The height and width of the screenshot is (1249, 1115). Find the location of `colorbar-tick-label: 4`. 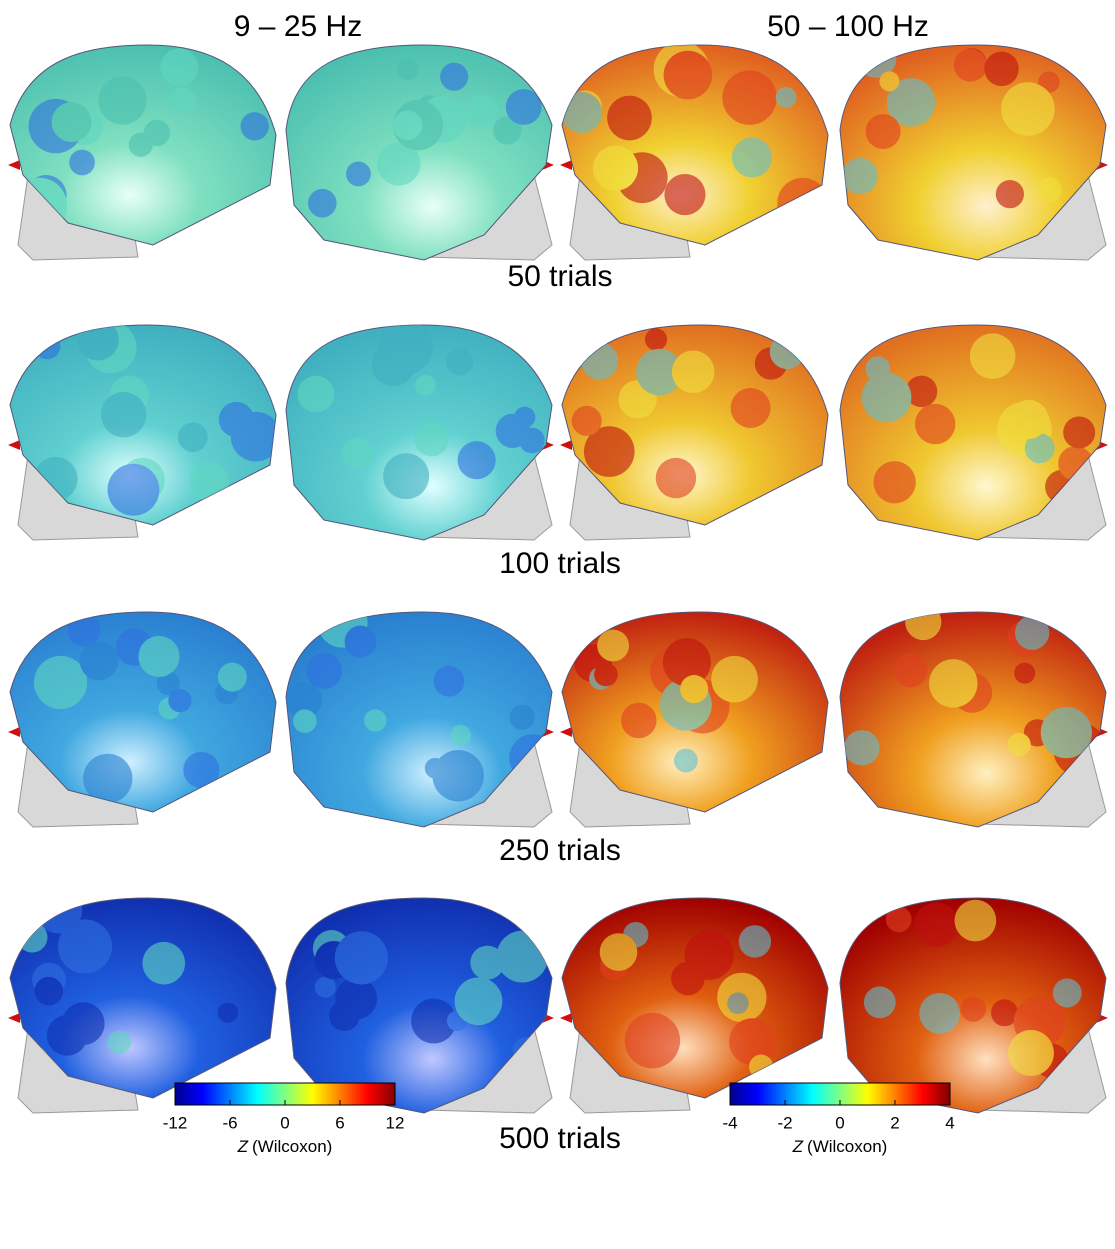

colorbar-tick-label: 4 is located at coordinates (949, 1122).